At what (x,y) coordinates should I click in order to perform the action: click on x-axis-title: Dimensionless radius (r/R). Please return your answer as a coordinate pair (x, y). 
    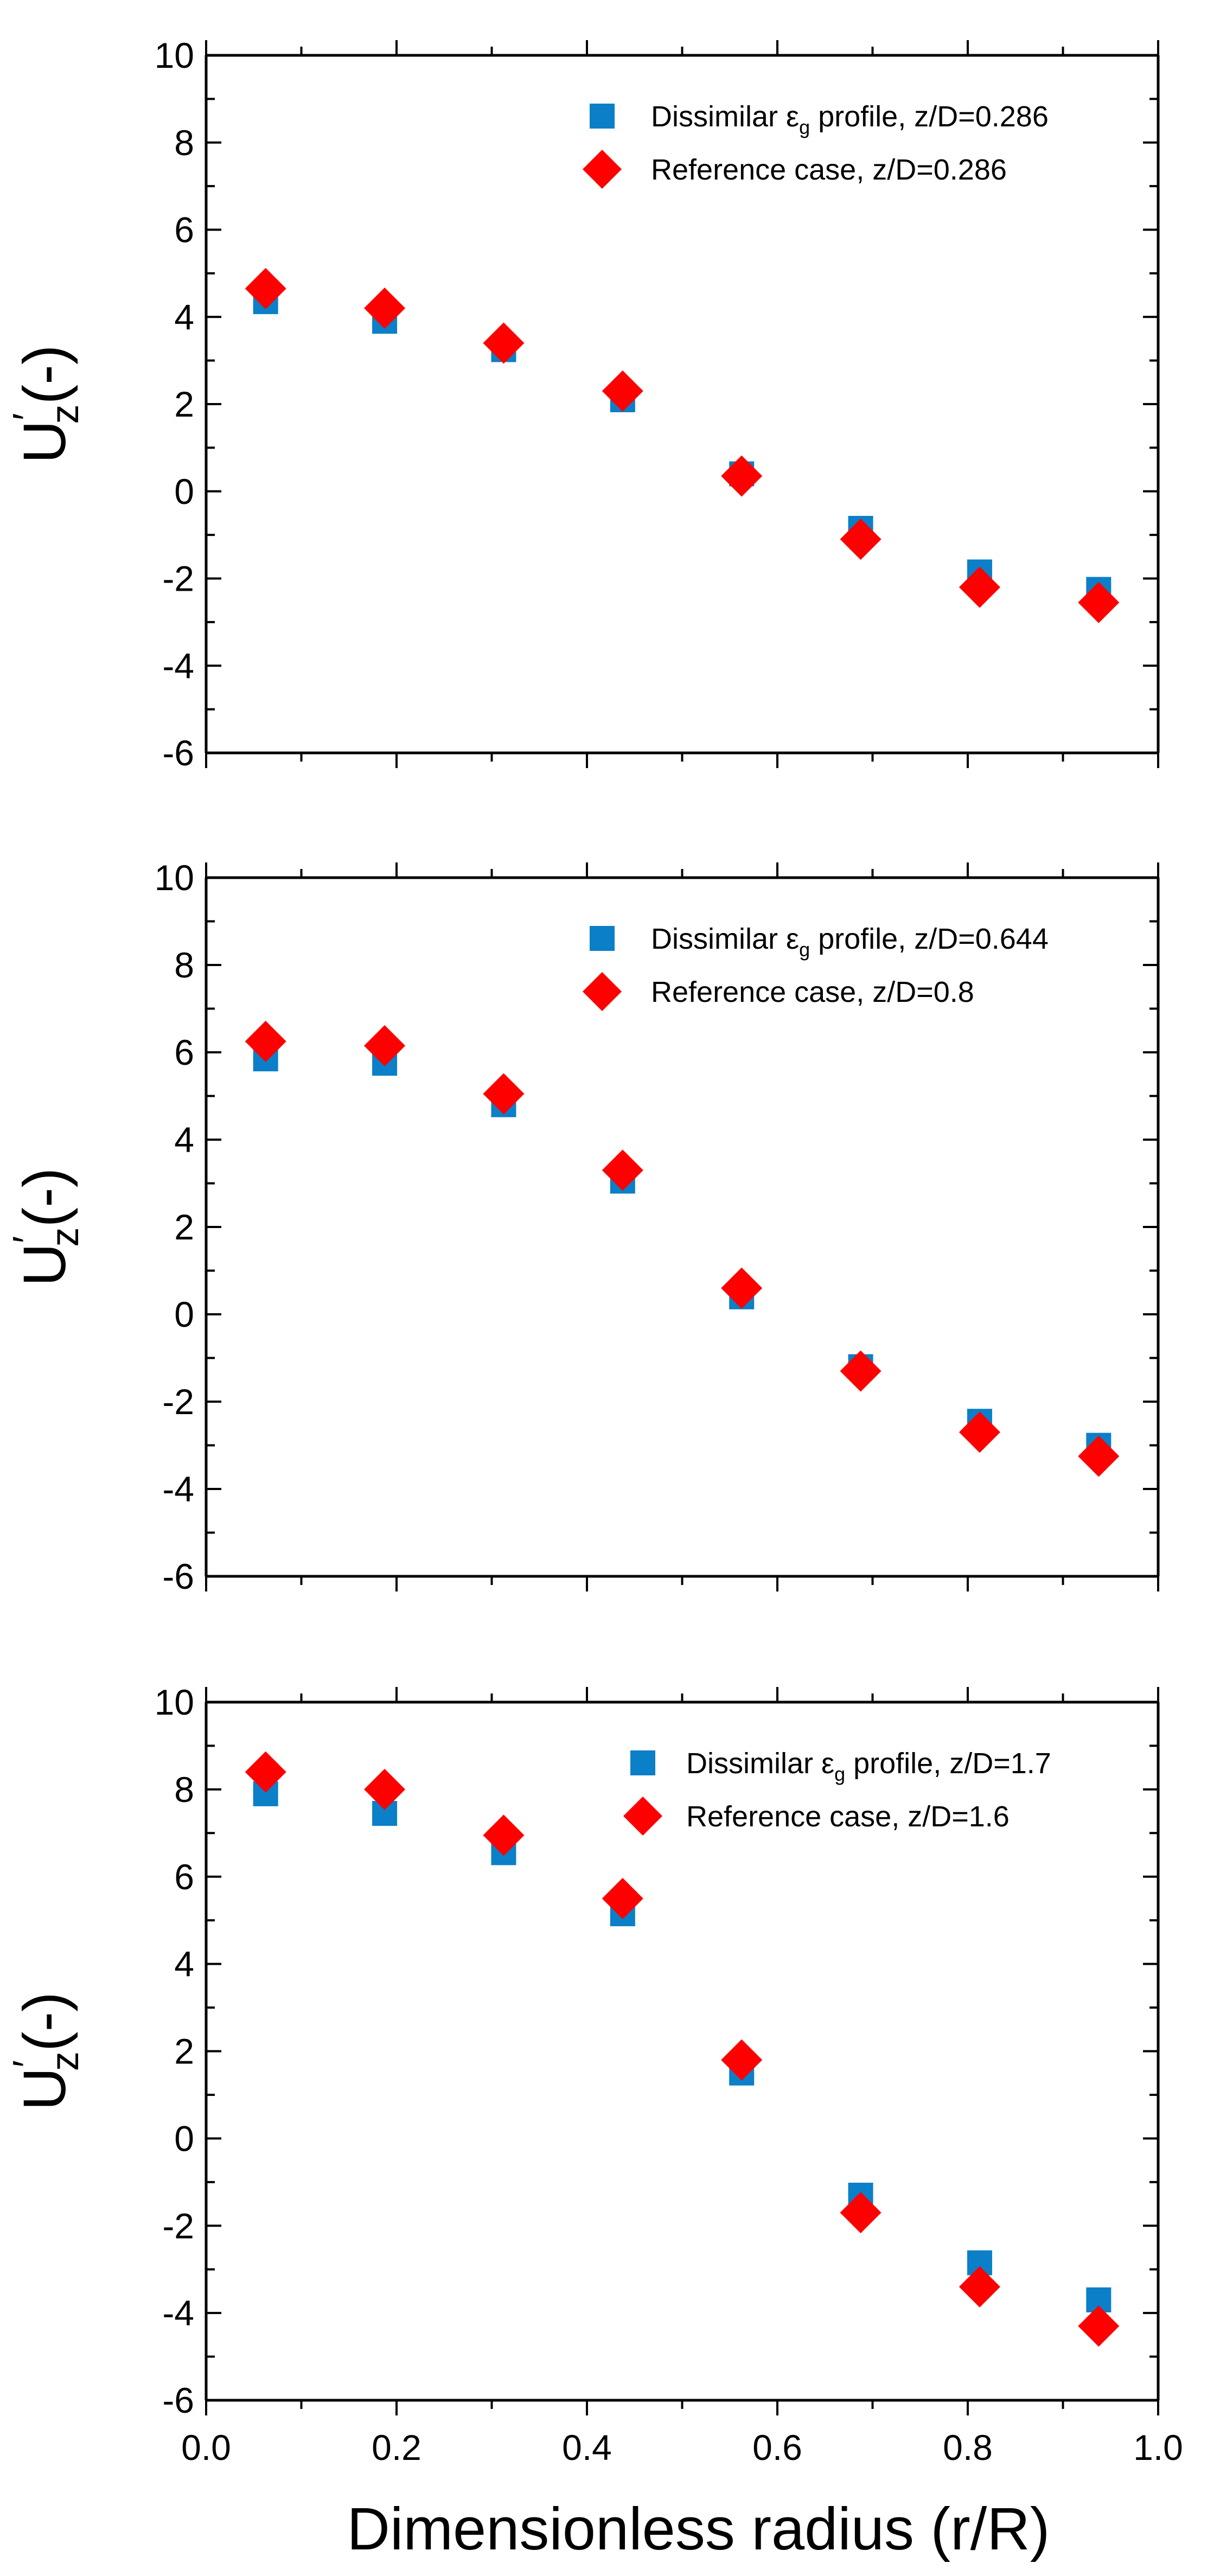
    Looking at the image, I should click on (698, 2529).